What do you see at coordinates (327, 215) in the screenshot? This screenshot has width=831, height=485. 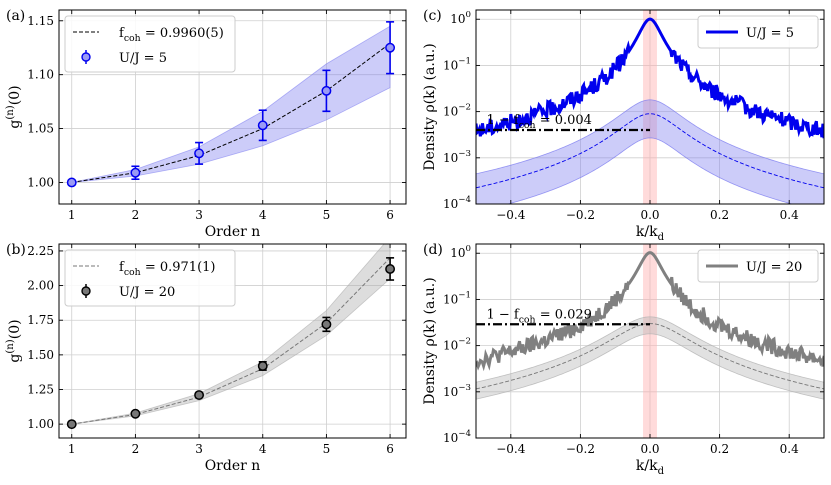 I see `x-tick-label: 5` at bounding box center [327, 215].